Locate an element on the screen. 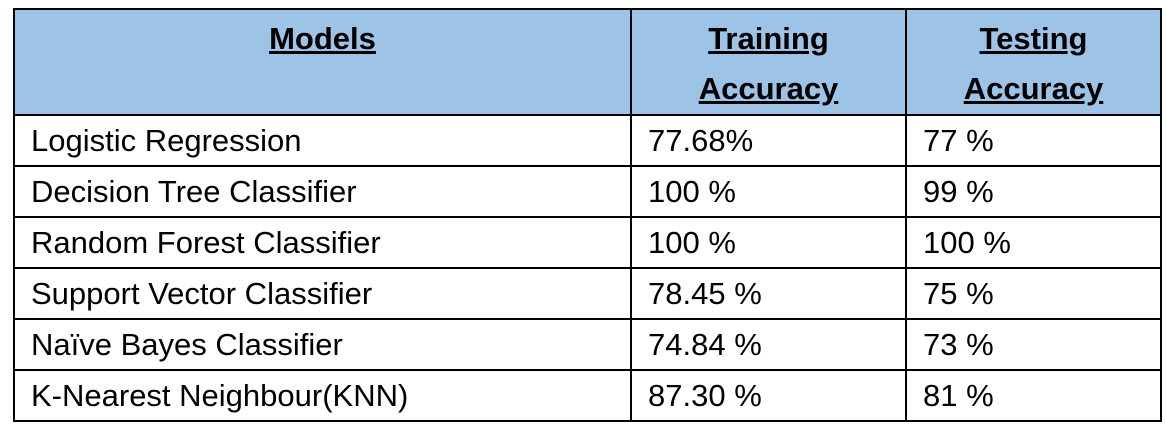  accuracy-cell: 81 % is located at coordinates (1033, 395).